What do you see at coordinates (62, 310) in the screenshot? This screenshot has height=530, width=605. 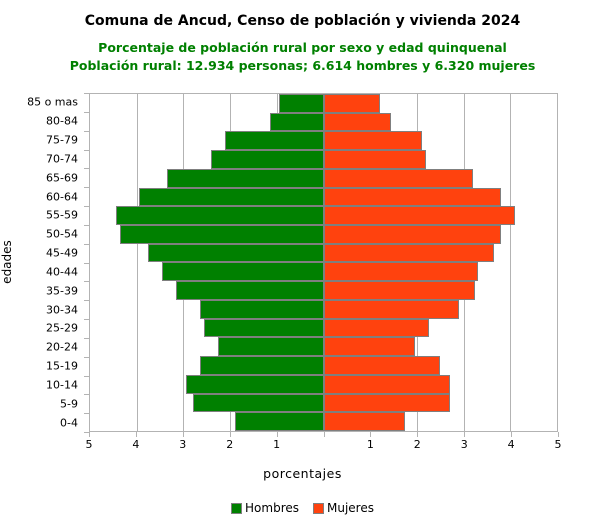 I see `age-label: 30-34` at bounding box center [62, 310].